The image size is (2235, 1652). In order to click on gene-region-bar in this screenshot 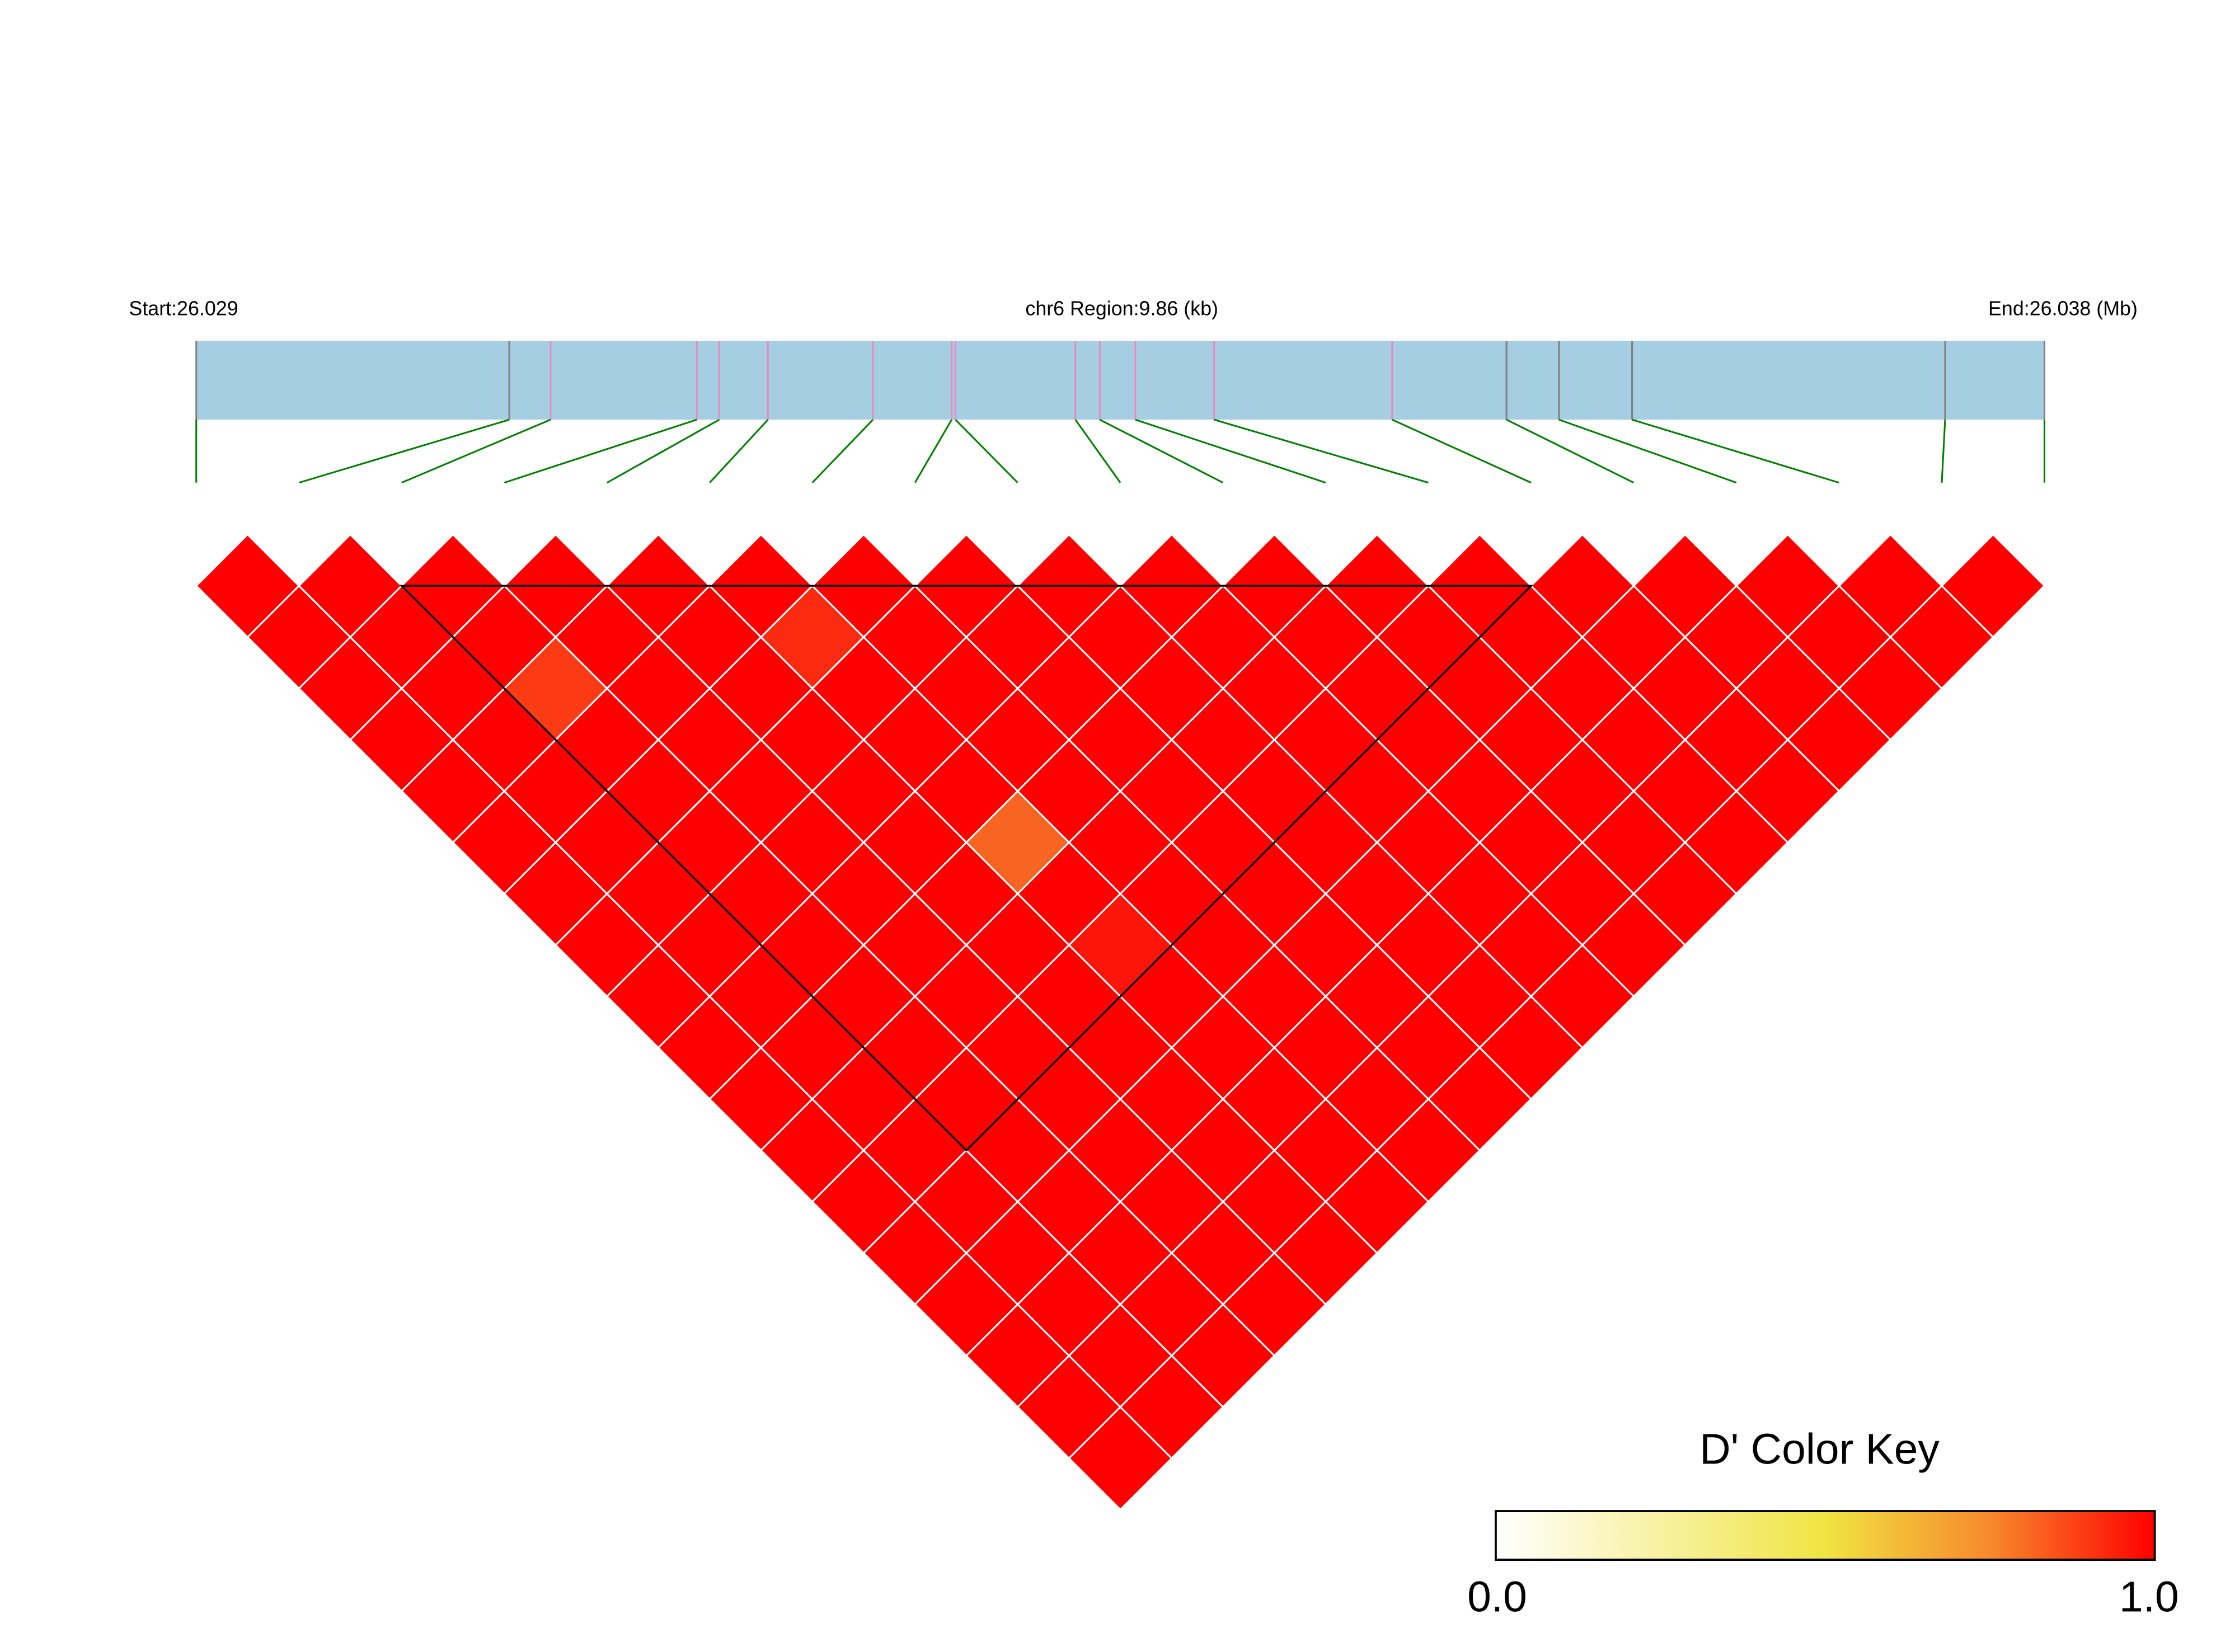, I will do `click(1120, 381)`.